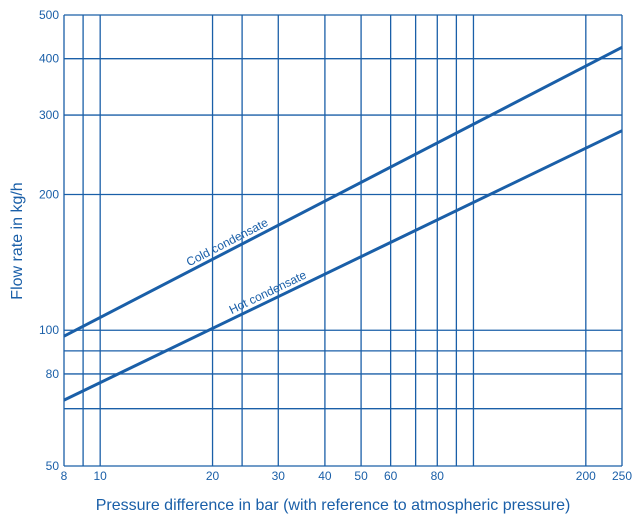  Describe the element at coordinates (49, 15) in the screenshot. I see `y-tick-label: 500` at that location.